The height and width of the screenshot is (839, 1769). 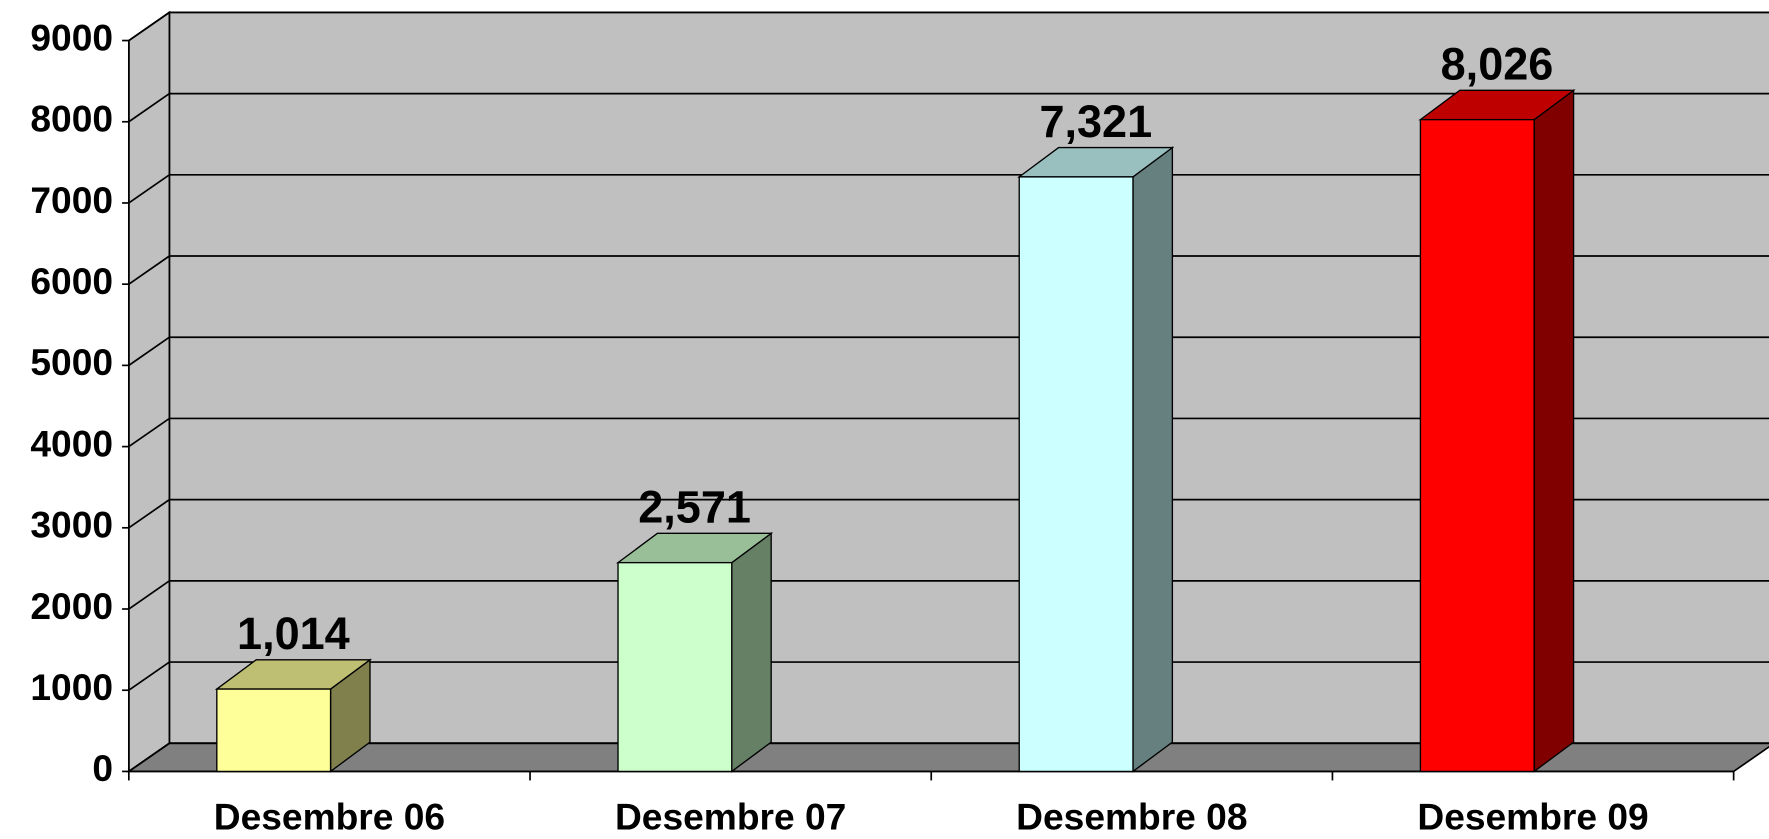 I want to click on y-tick-label: 1000, so click(x=71, y=687).